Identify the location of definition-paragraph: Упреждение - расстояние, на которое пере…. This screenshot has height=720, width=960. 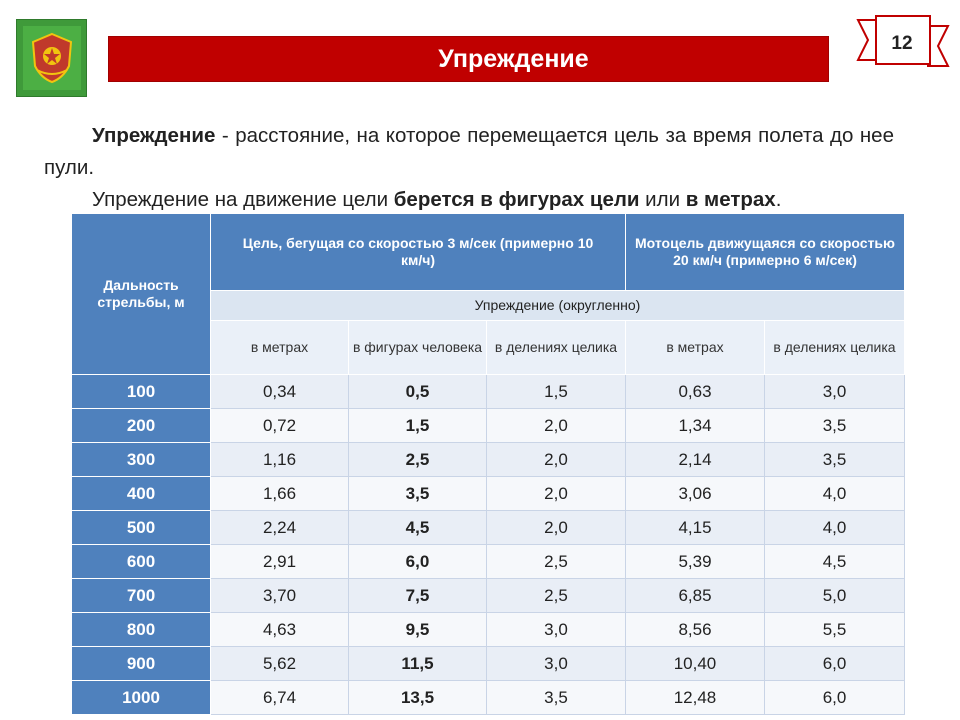
(469, 152).